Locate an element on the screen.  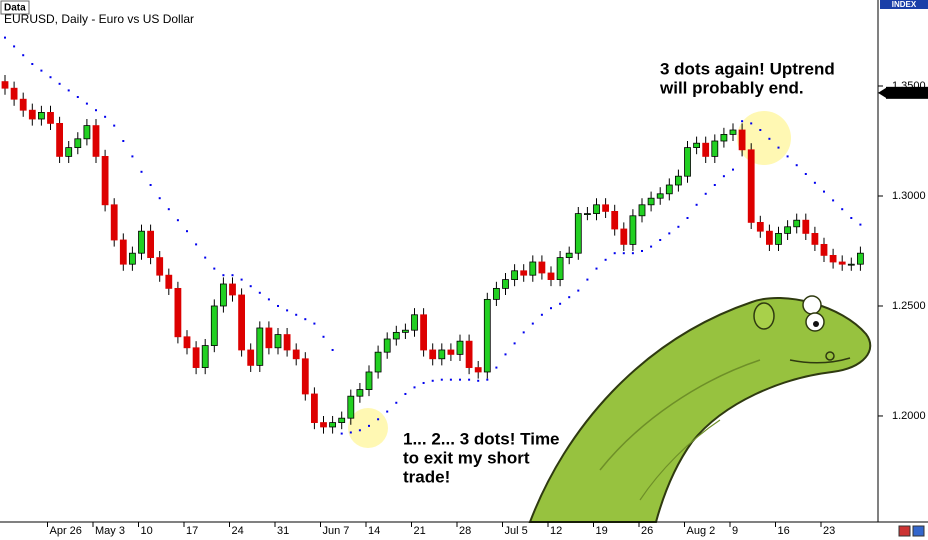
x-tick-label: Jun 7 is located at coordinates (336, 531).